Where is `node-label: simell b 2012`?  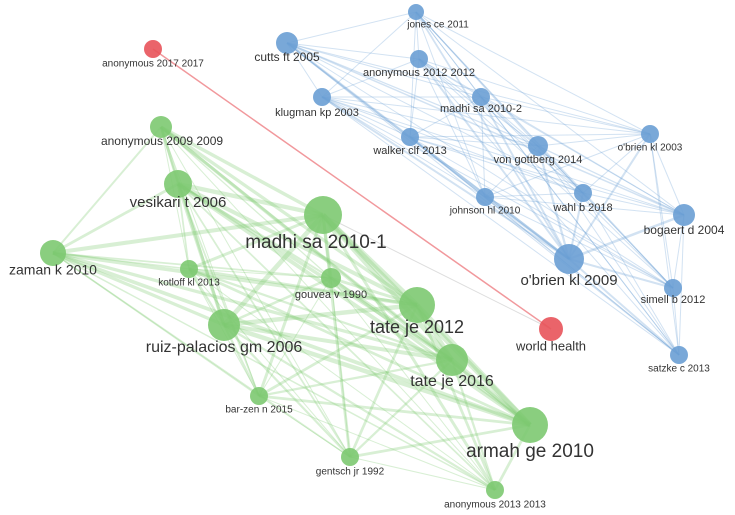 node-label: simell b 2012 is located at coordinates (673, 300).